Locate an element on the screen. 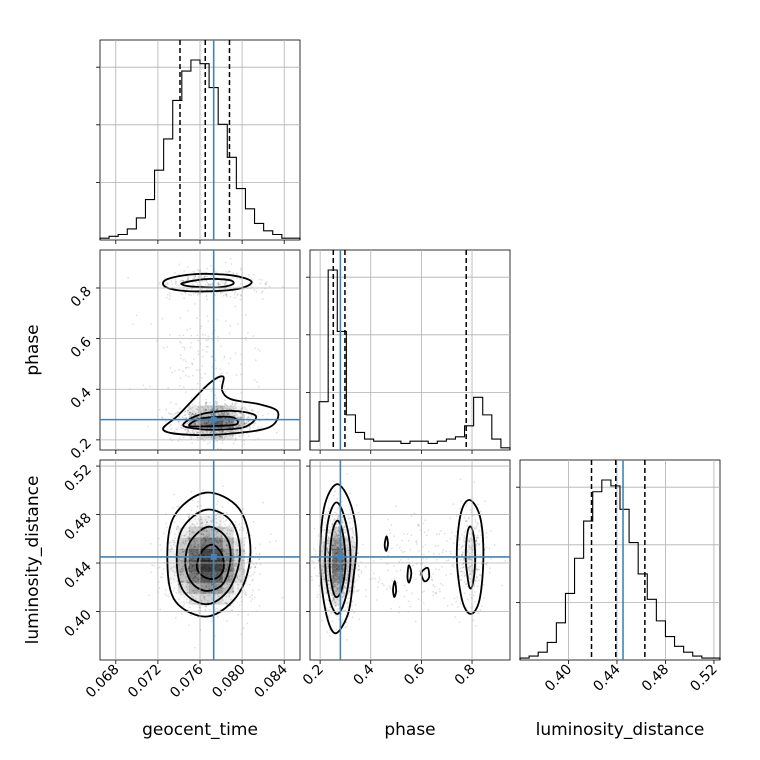  x-tick-label: 0.40 is located at coordinates (558, 678).